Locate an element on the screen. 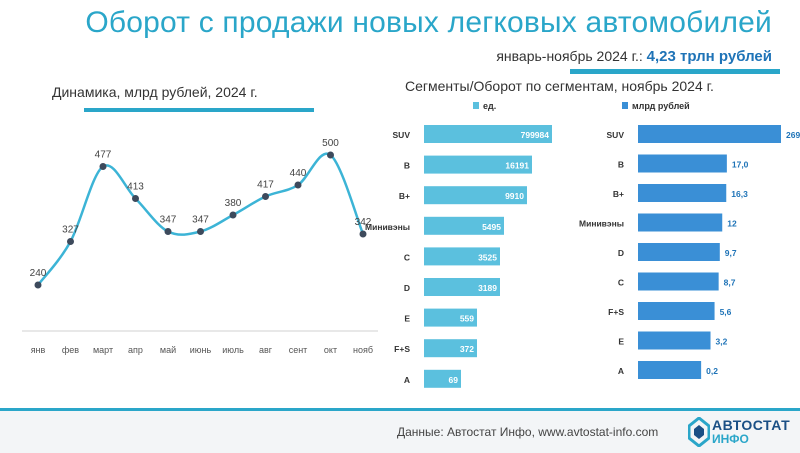  line-value-label: 500 is located at coordinates (330, 143).